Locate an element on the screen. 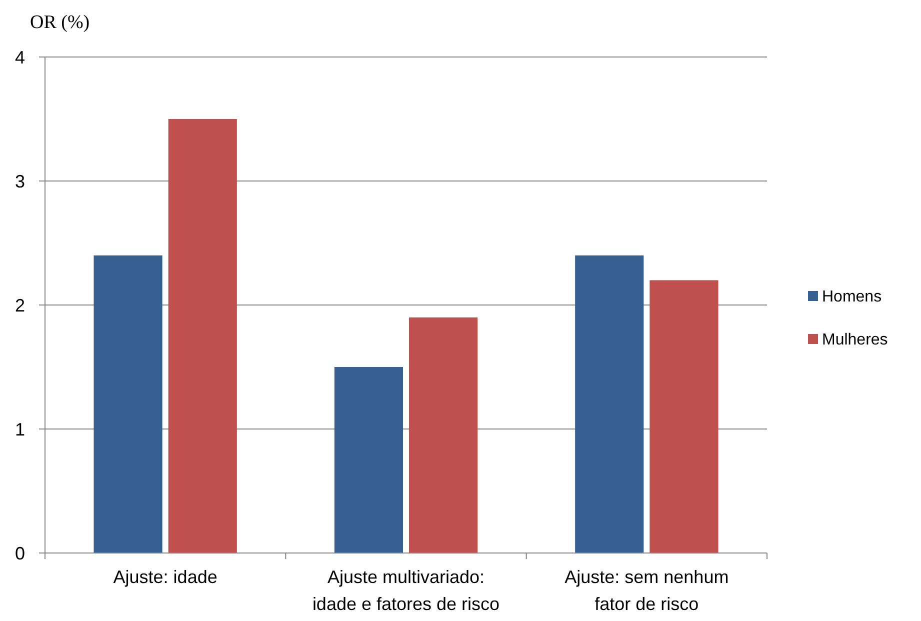 This screenshot has width=921, height=621. y-tick-label: 0 is located at coordinates (20, 553).